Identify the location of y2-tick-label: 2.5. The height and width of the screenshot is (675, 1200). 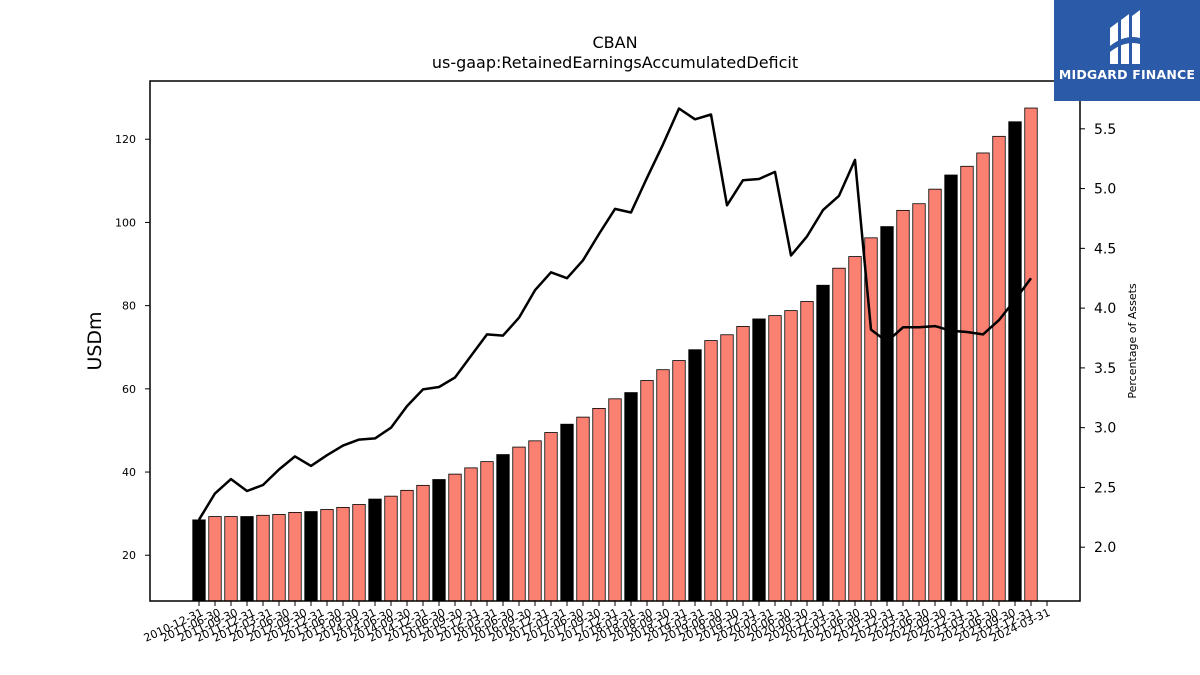
(1105, 488).